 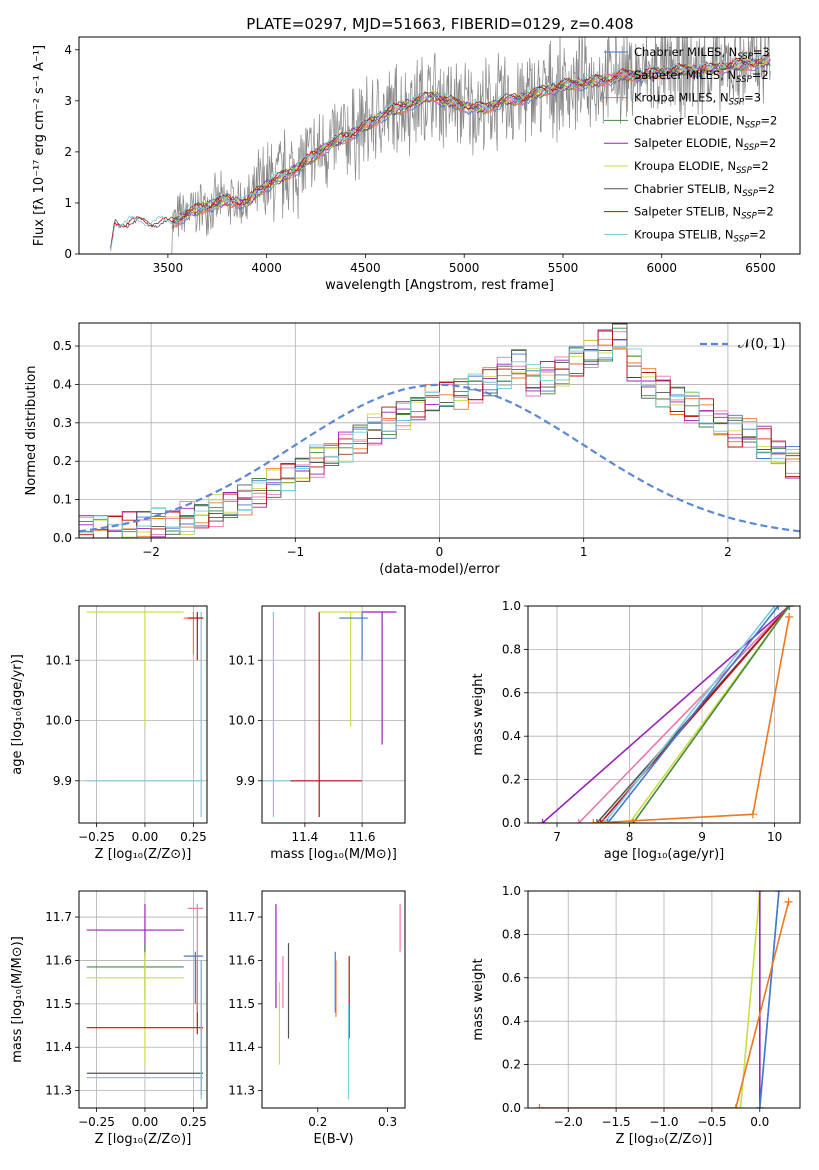 What do you see at coordinates (68, 101) in the screenshot?
I see `spectrum-ytick-label: 3` at bounding box center [68, 101].